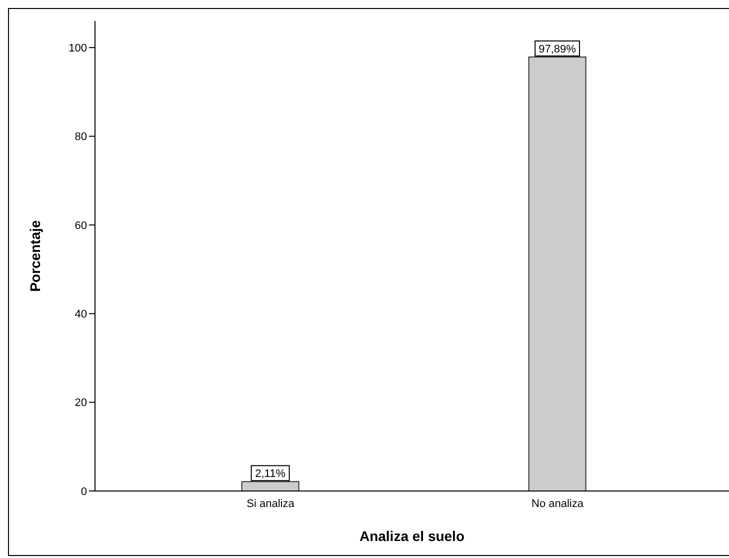 Image resolution: width=729 pixels, height=558 pixels. I want to click on y-tick-label: 0, so click(83, 492).